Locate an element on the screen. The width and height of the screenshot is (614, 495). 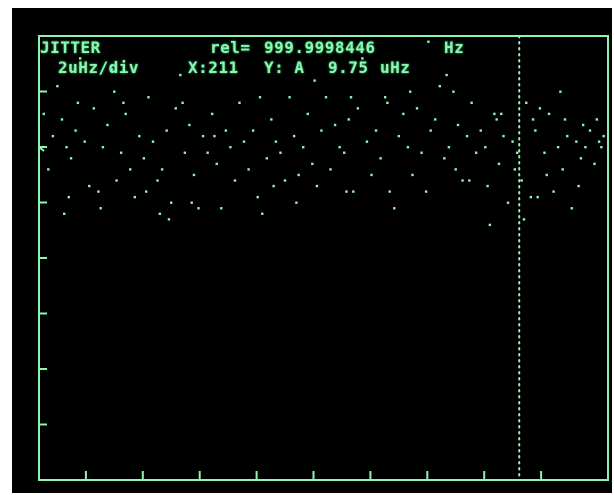
rel-frequency-unit: Hz is located at coordinates (454, 47).